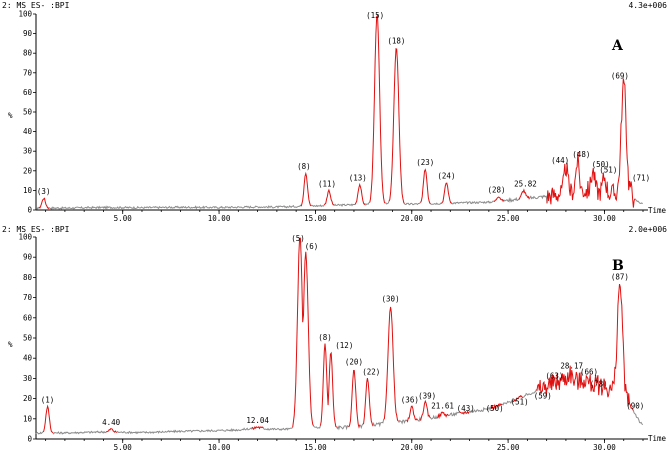  What do you see at coordinates (554, 375) in the screenshot?
I see `peak-label: (63)` at bounding box center [554, 375].